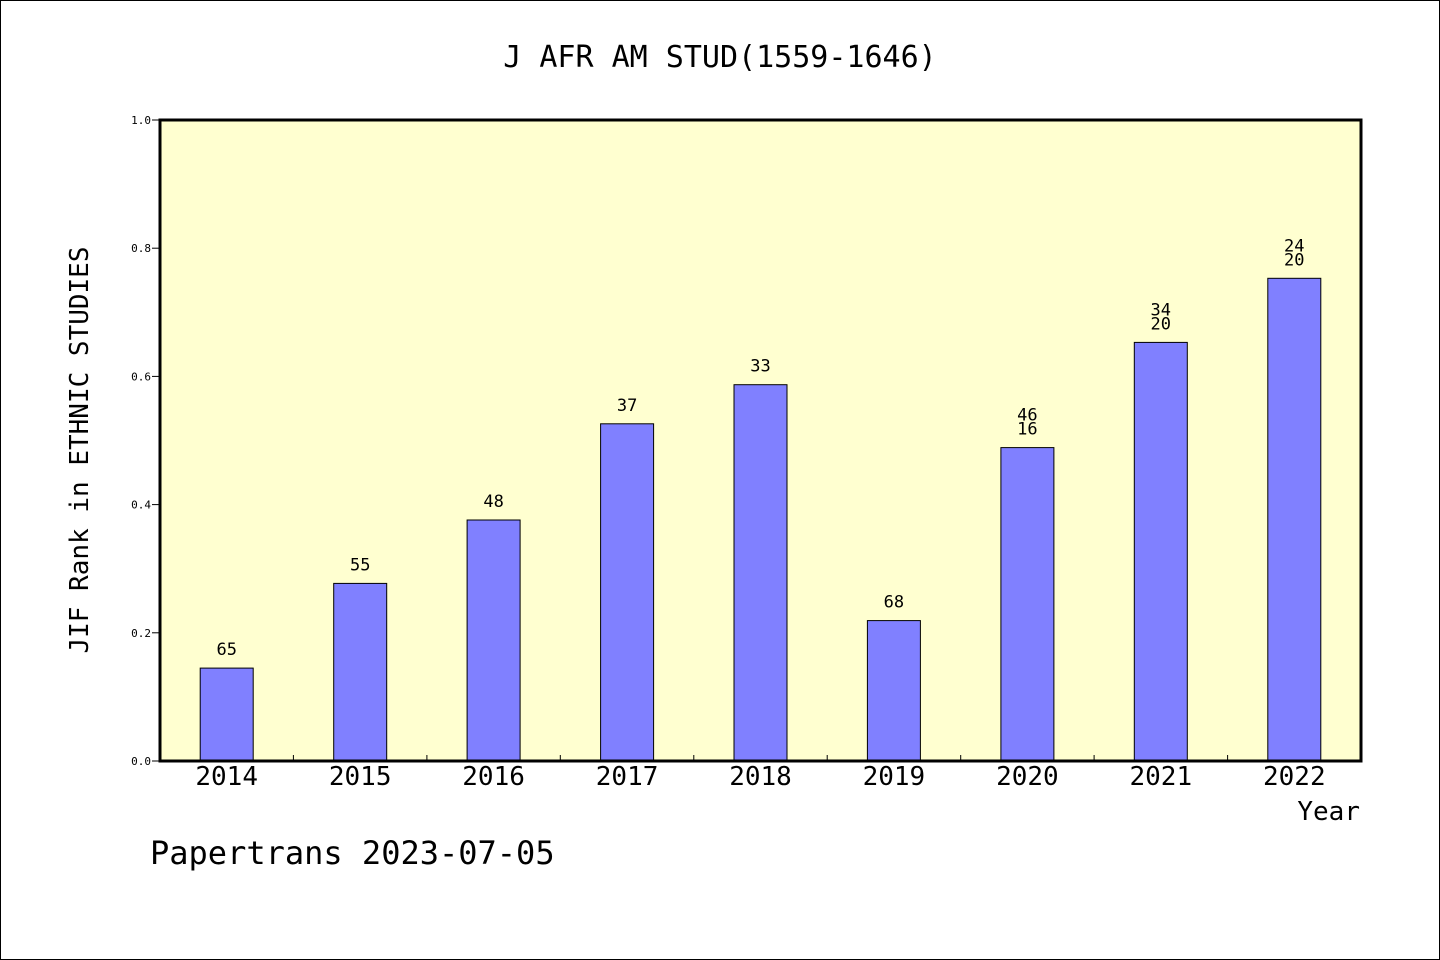  I want to click on bar-data-label: 55, so click(360, 565).